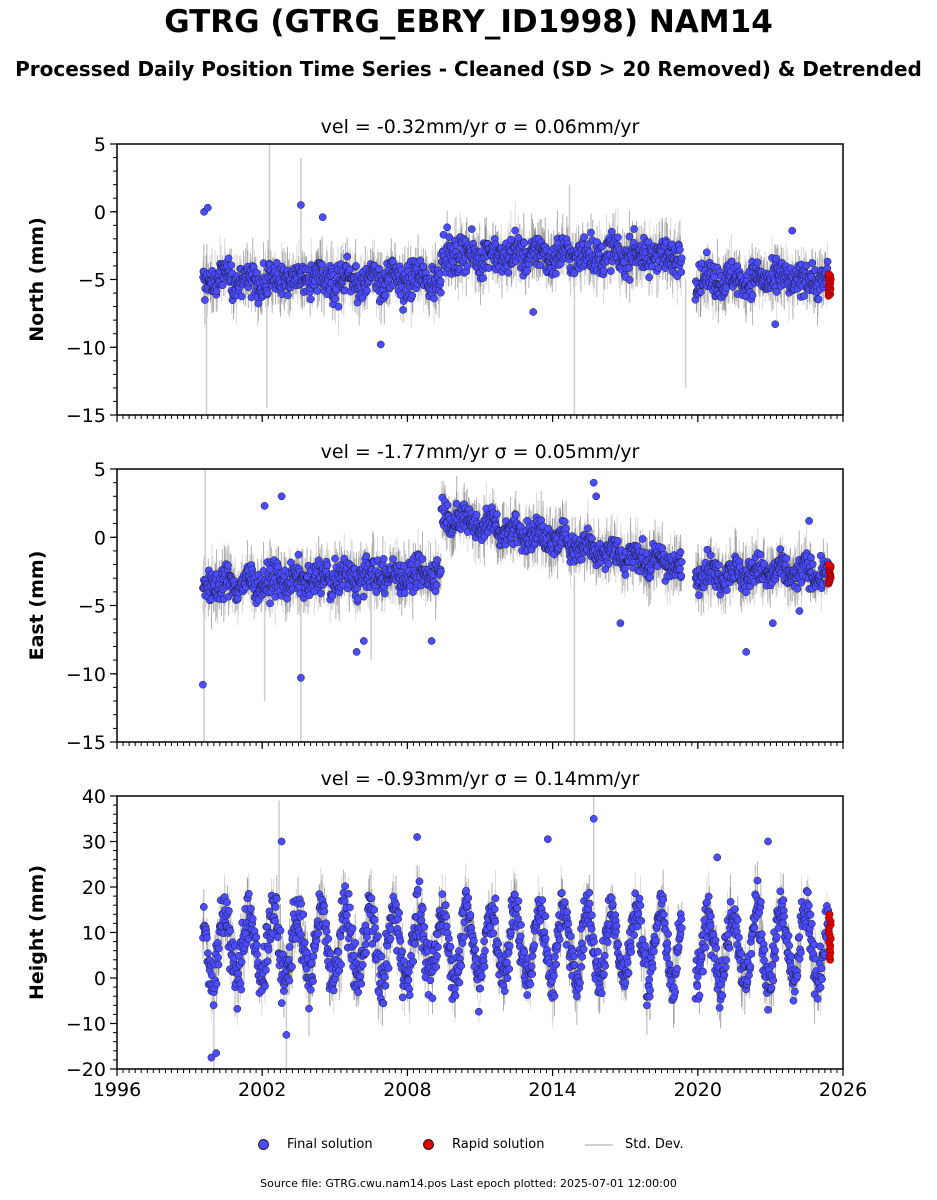 The width and height of the screenshot is (937, 1200). Describe the element at coordinates (92, 281) in the screenshot. I see `y-tick-label: −5` at that location.